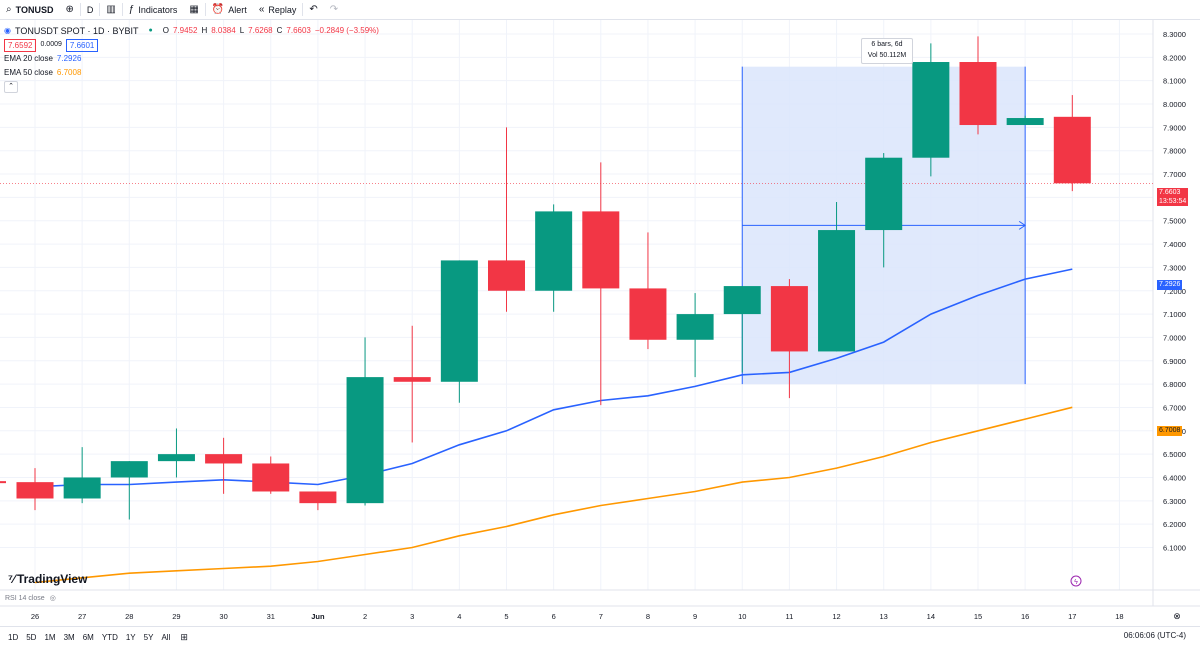  I want to click on y-tick-label: 7.8000, so click(1174, 151).